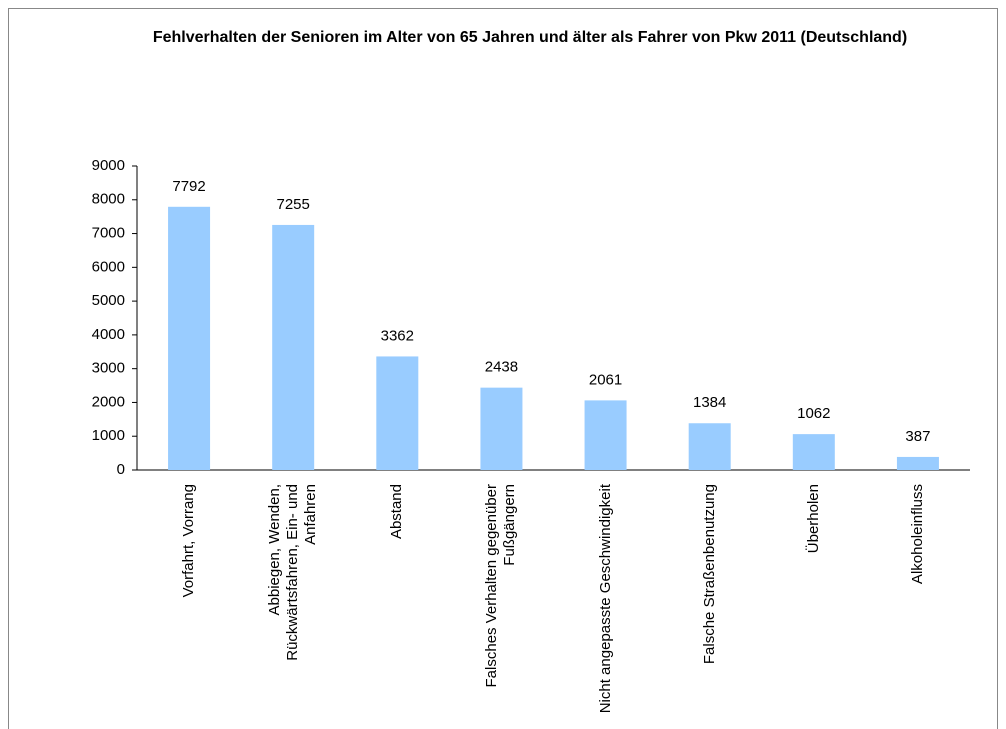 This screenshot has height=729, width=1006. Describe the element at coordinates (605, 599) in the screenshot. I see `x-tick-label: Nicht angepasste Geschwindigkeit` at that location.